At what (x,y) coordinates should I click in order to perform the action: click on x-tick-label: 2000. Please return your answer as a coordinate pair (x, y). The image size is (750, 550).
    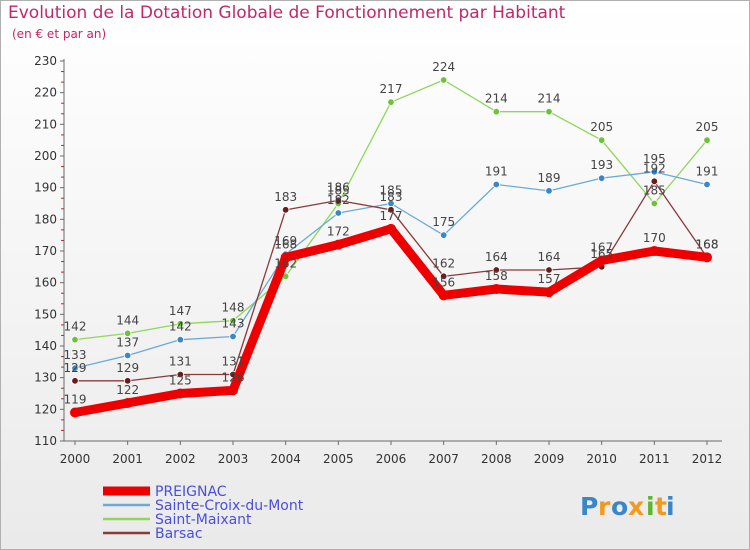
    Looking at the image, I should click on (75, 459).